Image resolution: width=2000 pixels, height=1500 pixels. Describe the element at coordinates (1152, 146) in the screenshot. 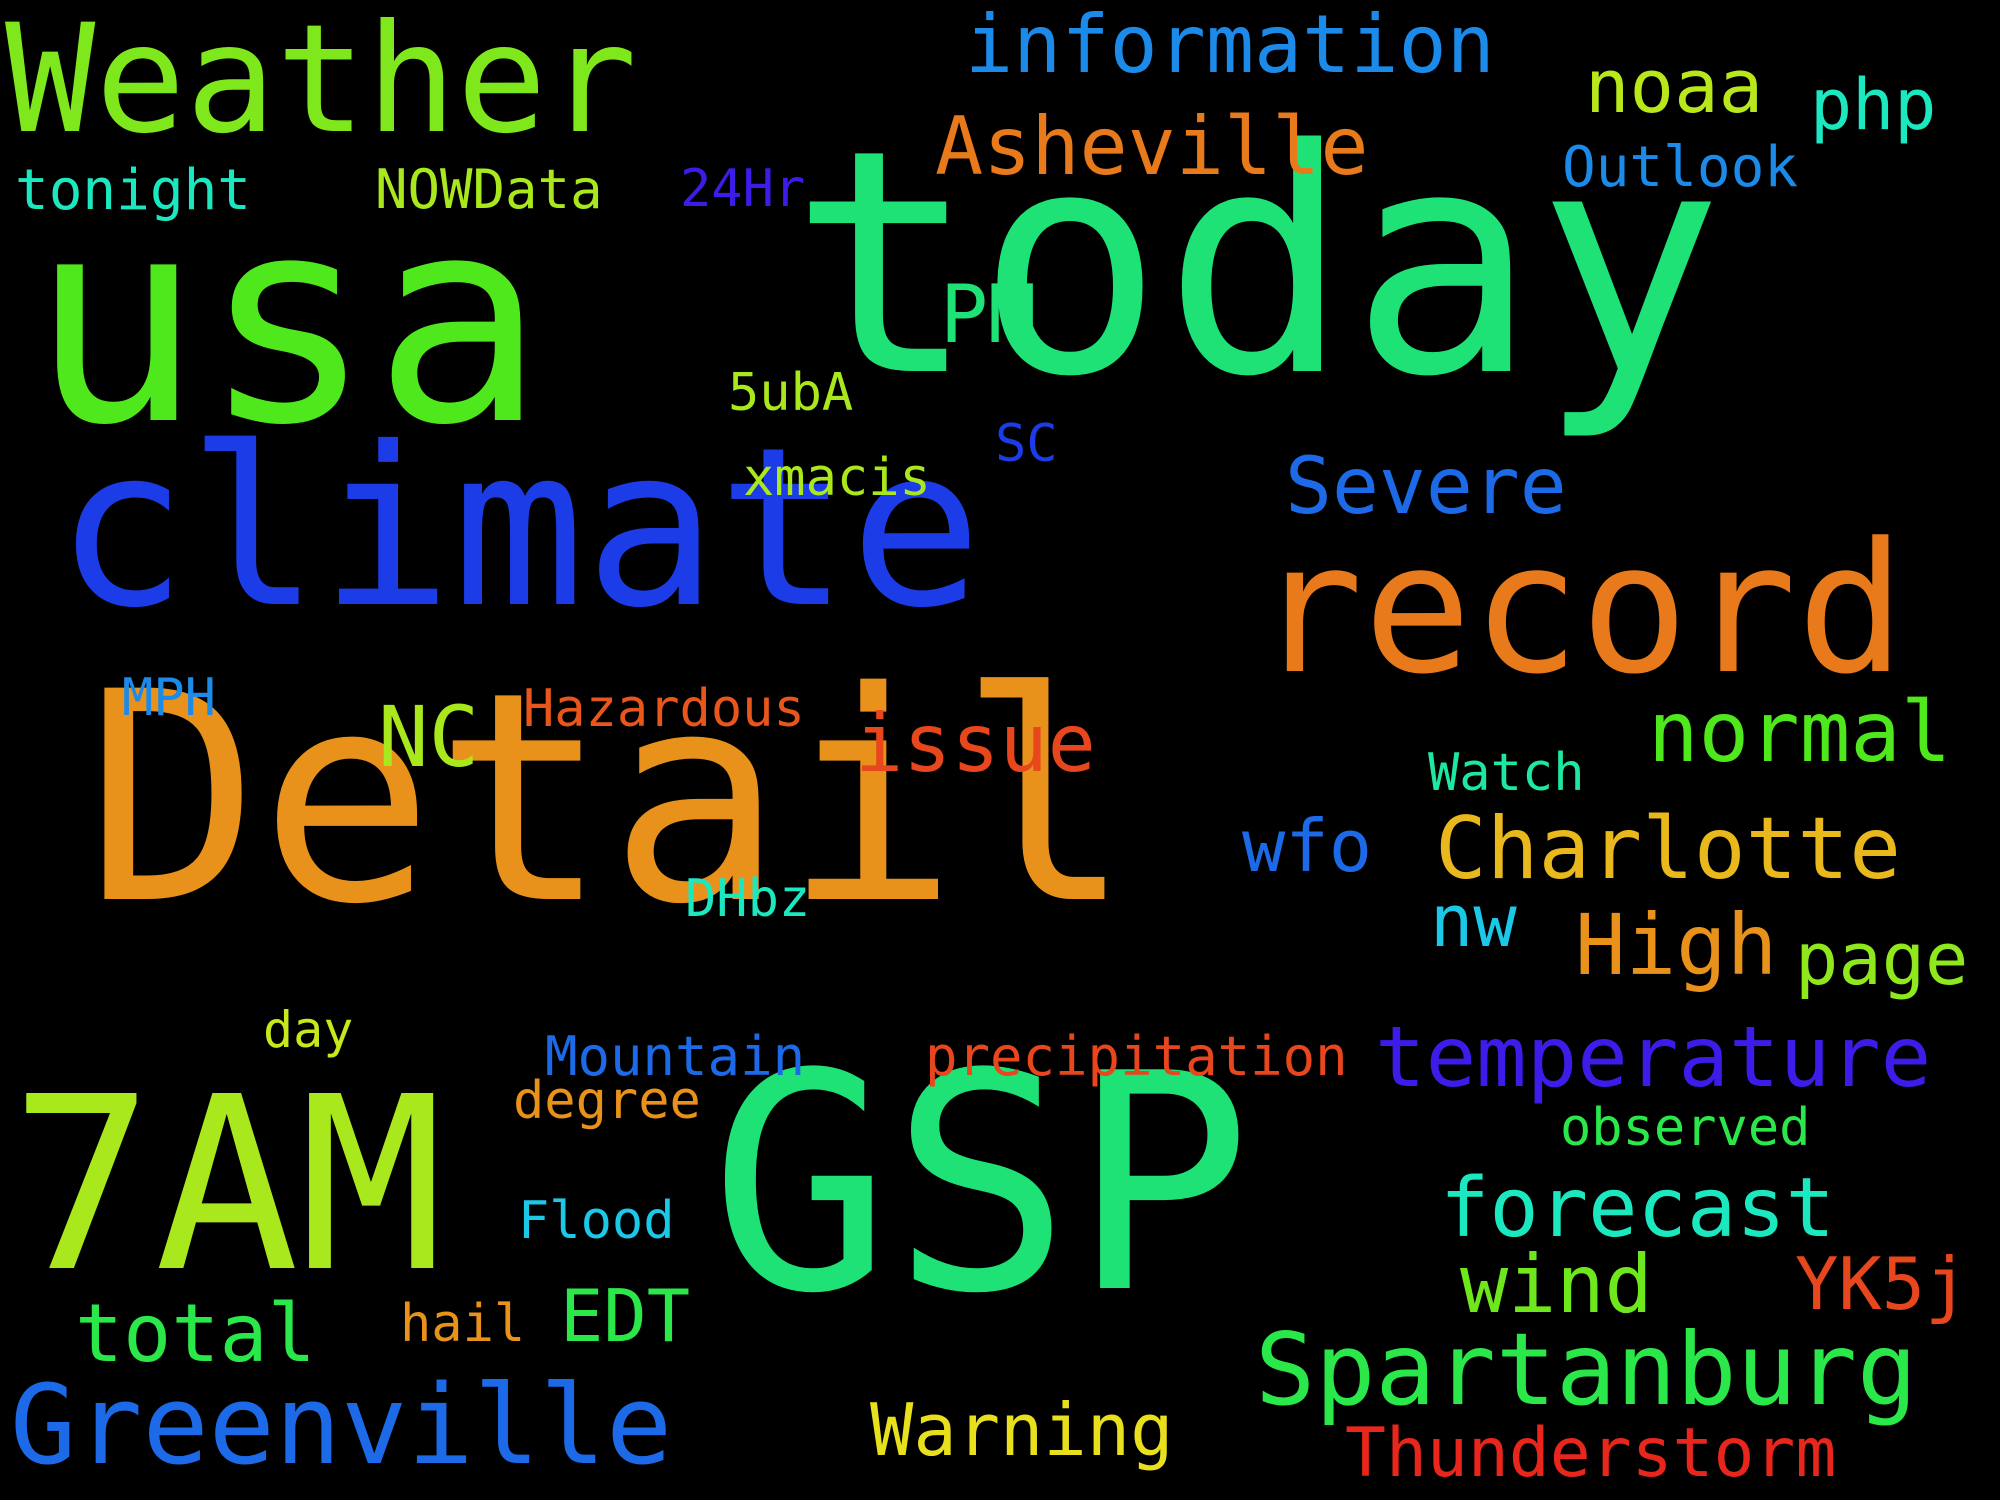

I see `word-asheville: Asheville` at that location.